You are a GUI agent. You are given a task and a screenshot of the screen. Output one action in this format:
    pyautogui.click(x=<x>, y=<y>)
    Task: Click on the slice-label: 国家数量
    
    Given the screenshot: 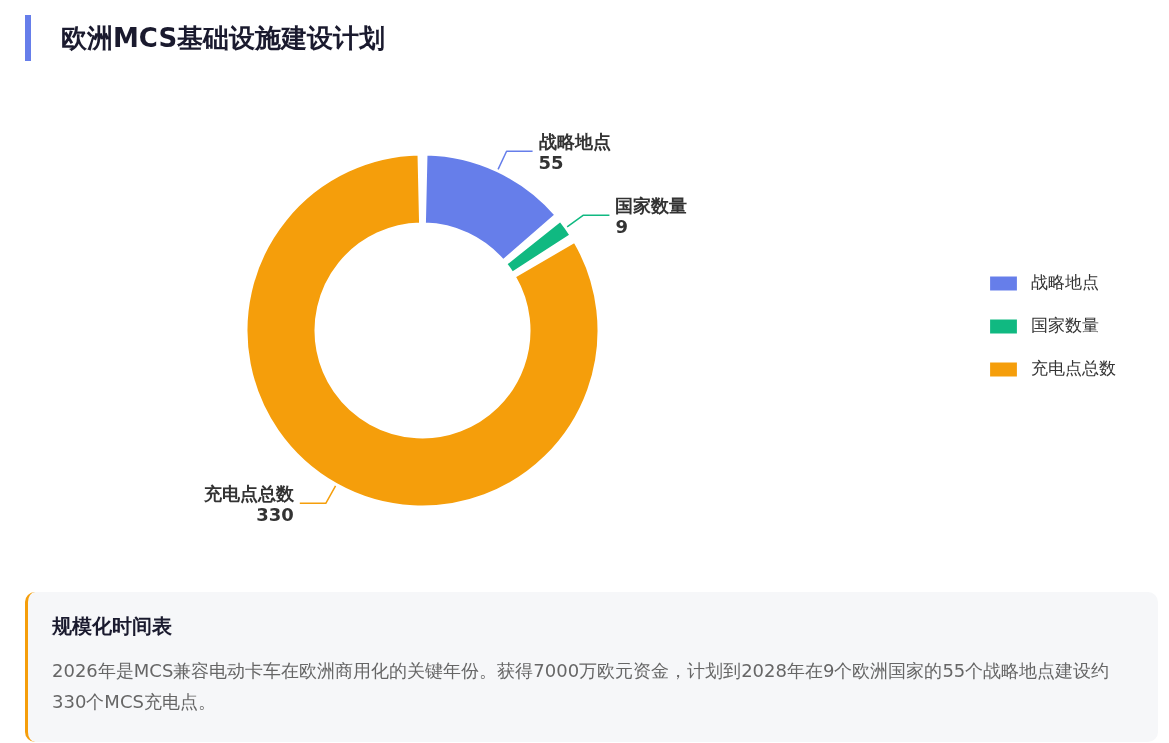 What is the action you would take?
    pyautogui.click(x=651, y=205)
    